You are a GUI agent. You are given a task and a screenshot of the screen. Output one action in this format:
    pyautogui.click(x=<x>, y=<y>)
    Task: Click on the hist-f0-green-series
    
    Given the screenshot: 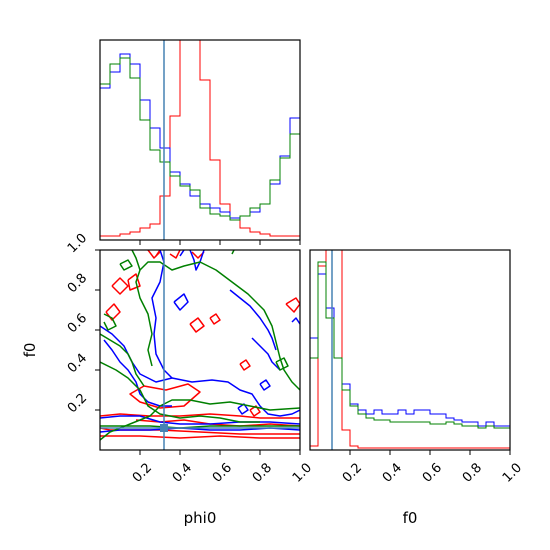 What is the action you would take?
    pyautogui.click(x=410, y=355)
    